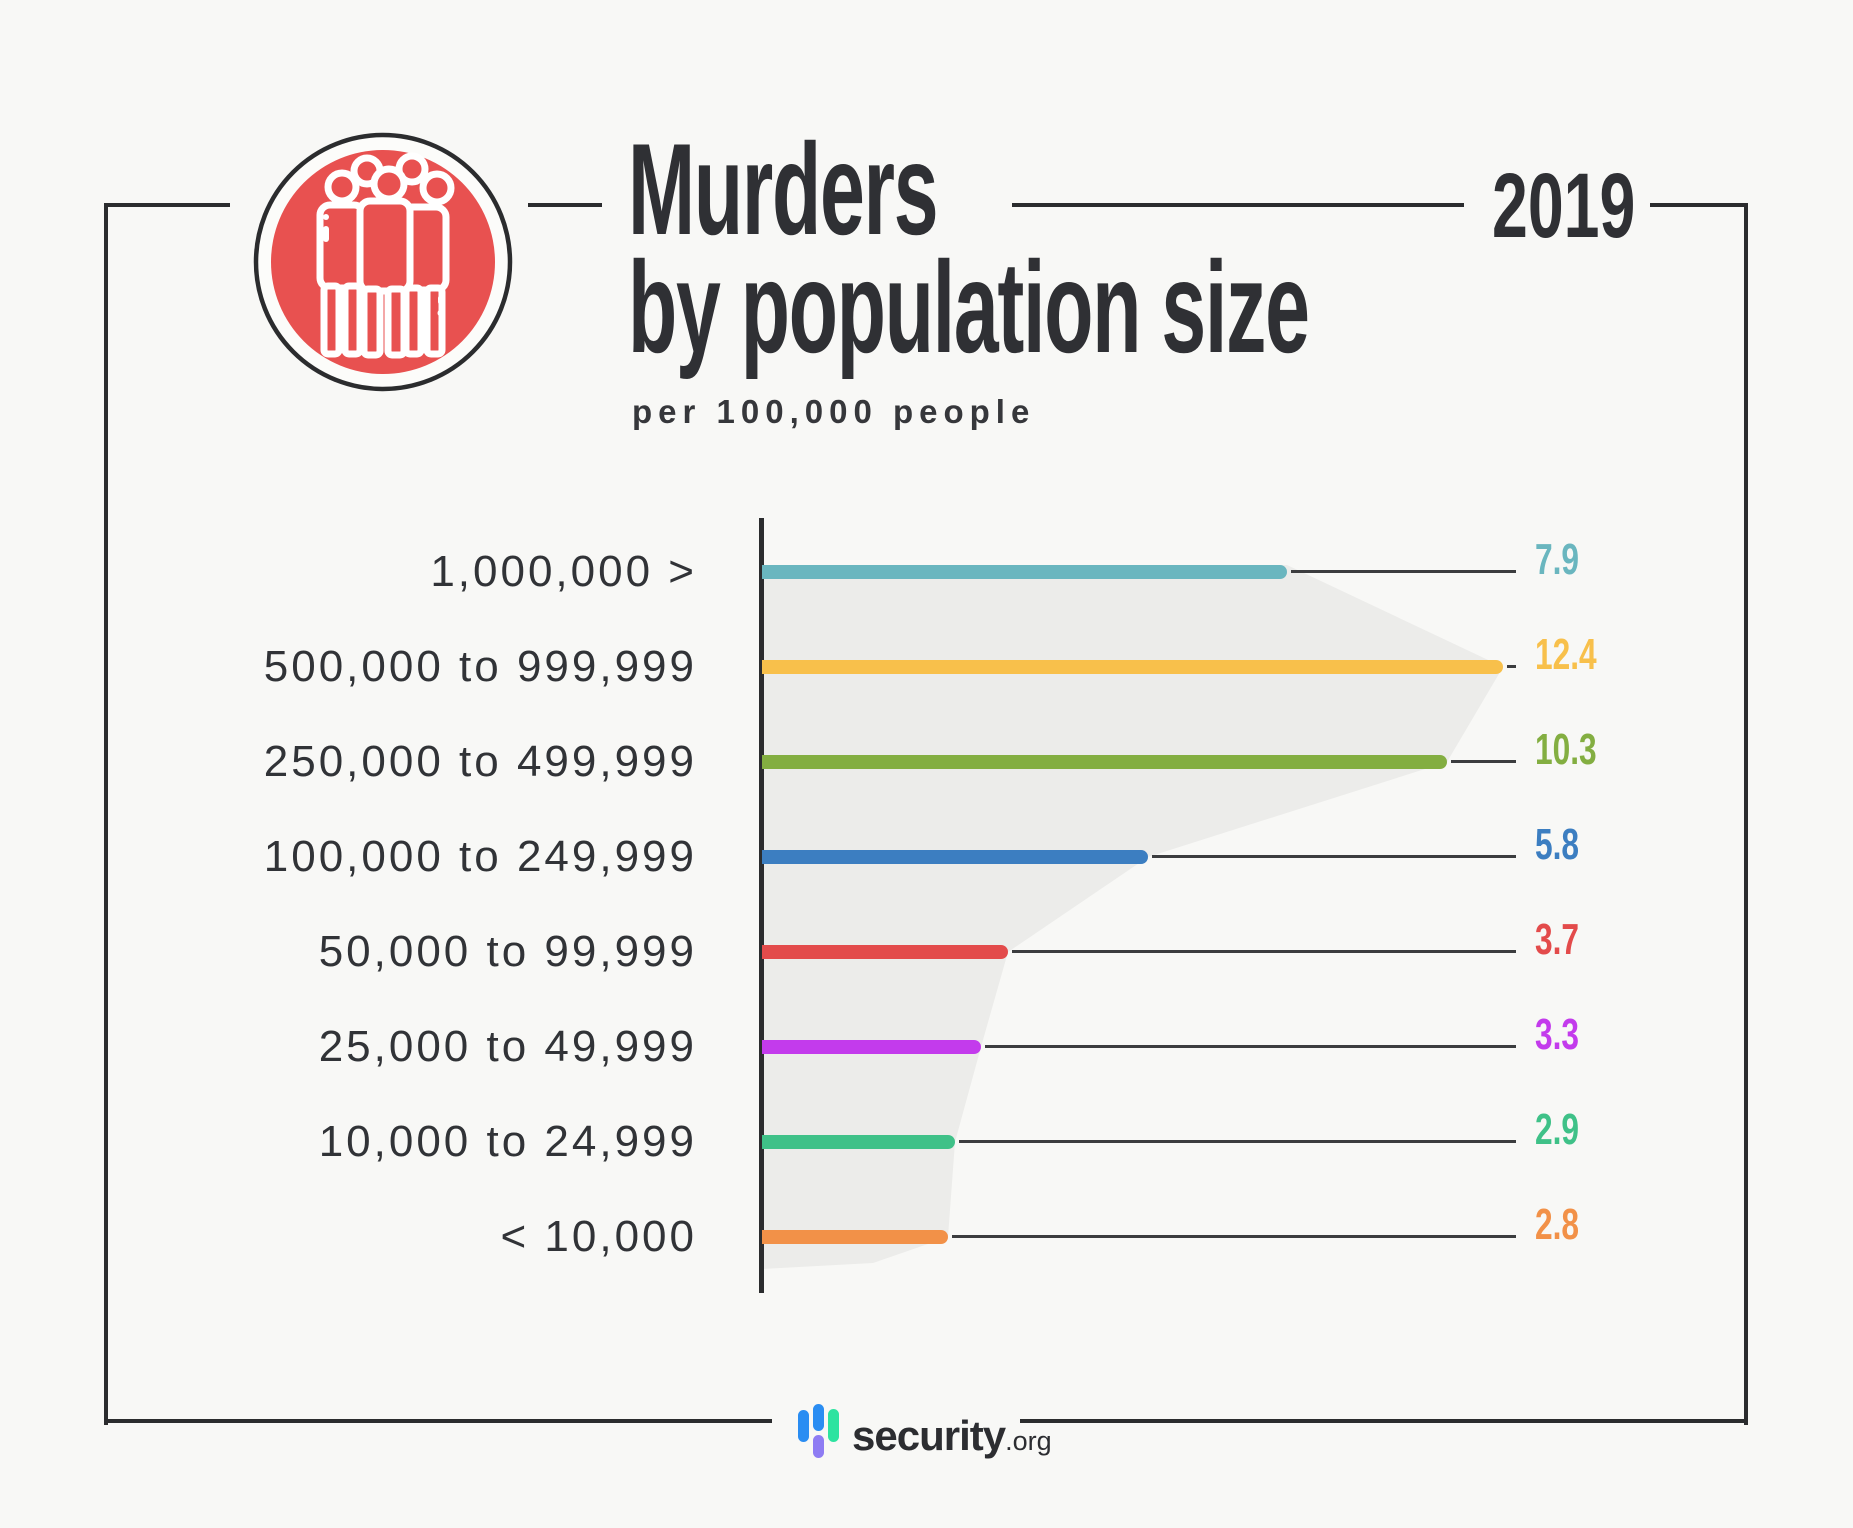  I want to click on value-label-text: 2.9, so click(1557, 1129).